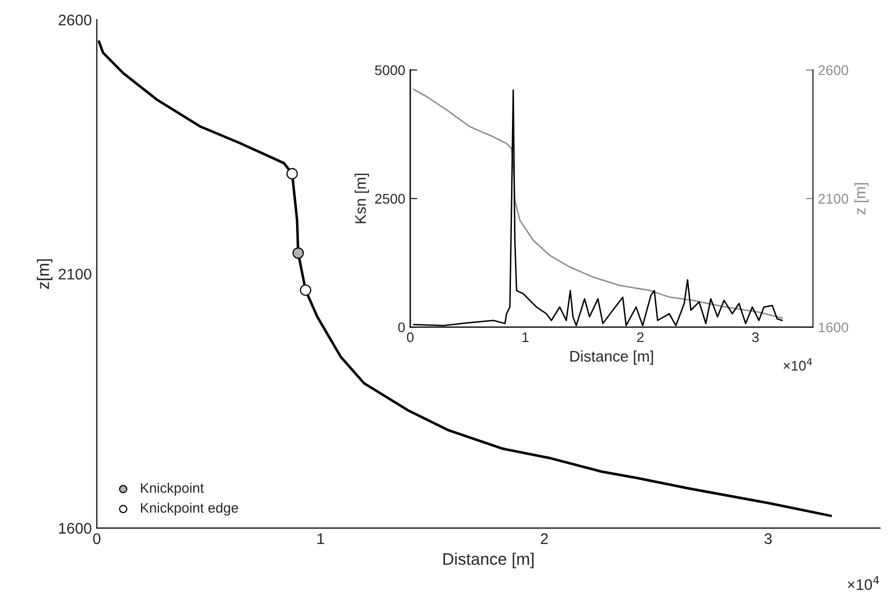  Describe the element at coordinates (361, 199) in the screenshot. I see `y-axis-title: Ksn [m]` at that location.